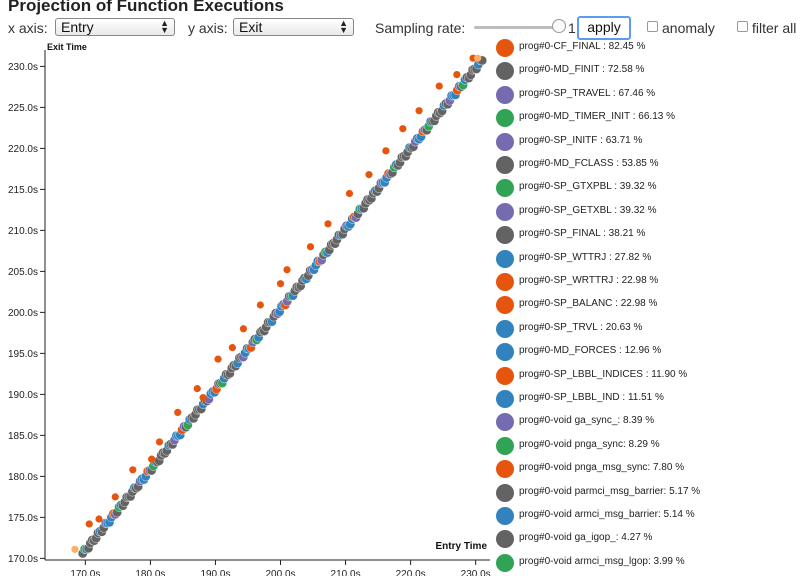 This screenshot has width=804, height=576. Describe the element at coordinates (602, 468) in the screenshot. I see `legend-label: prog#0-void pnga_msg_sync: 7.80 %` at that location.